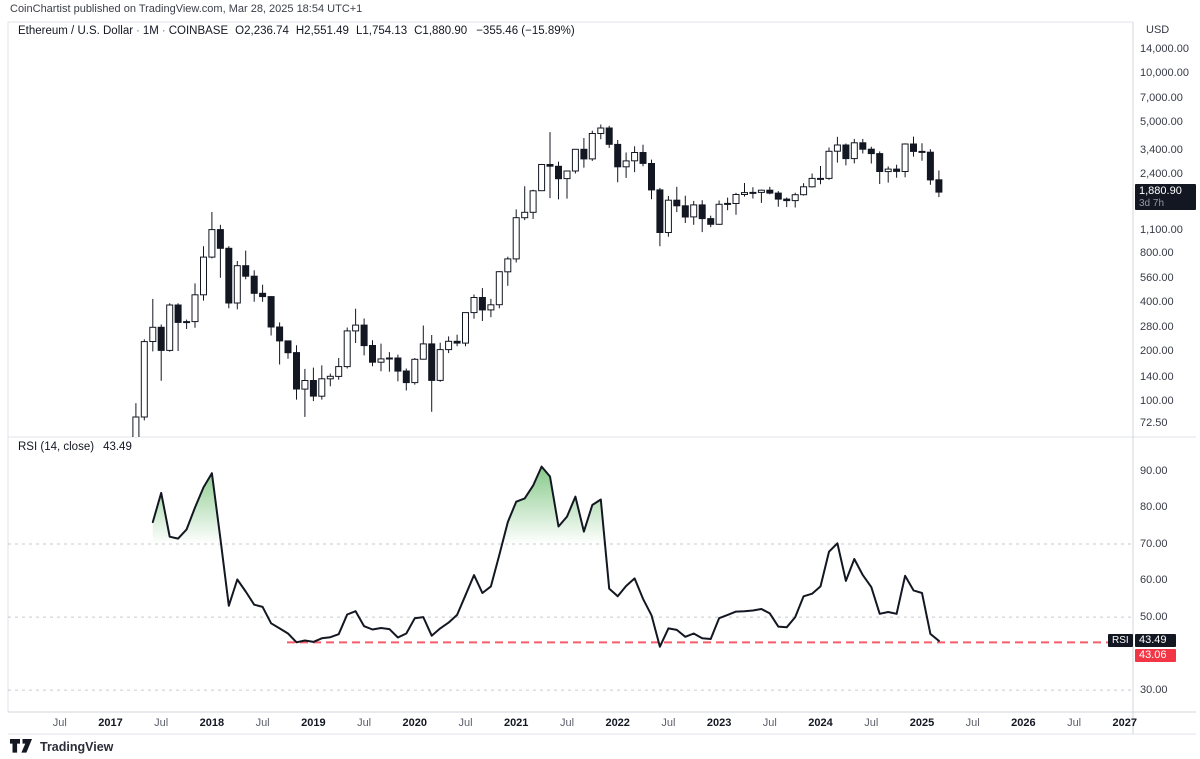 The height and width of the screenshot is (759, 1200). Describe the element at coordinates (1157, 277) in the screenshot. I see `price-axis-label: 560.00` at that location.